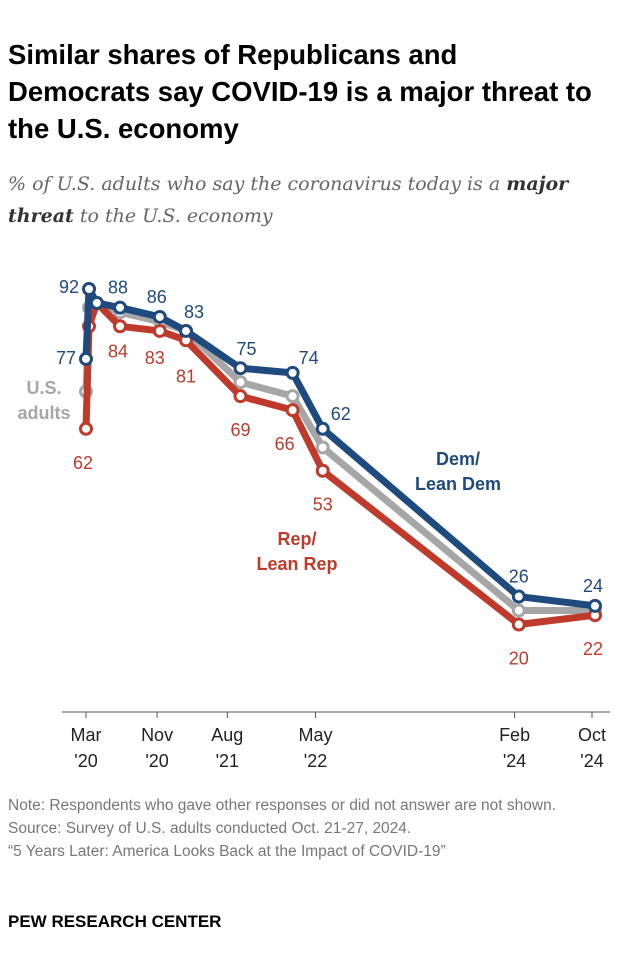 The width and height of the screenshot is (620, 980). I want to click on data-label: 24, so click(593, 586).